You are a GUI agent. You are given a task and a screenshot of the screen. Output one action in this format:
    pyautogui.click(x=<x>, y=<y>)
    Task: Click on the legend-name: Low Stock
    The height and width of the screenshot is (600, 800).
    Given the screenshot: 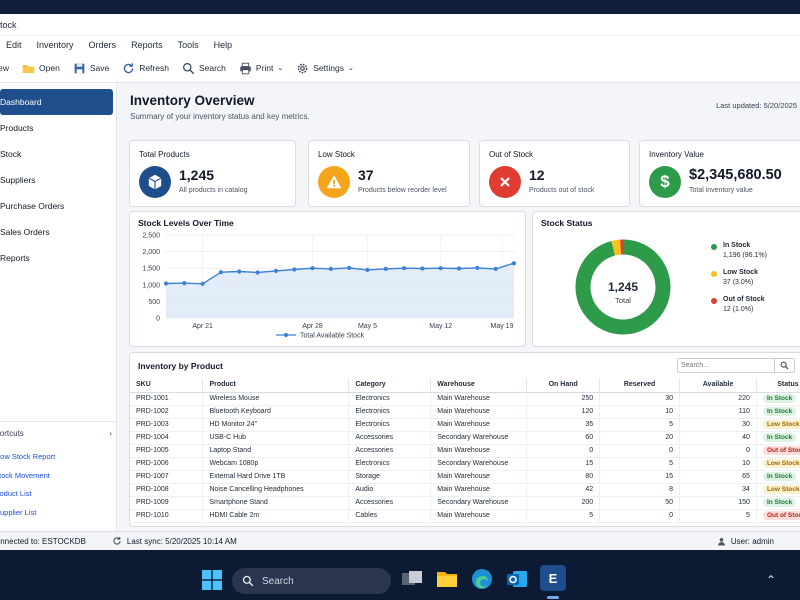 What is the action you would take?
    pyautogui.click(x=741, y=272)
    